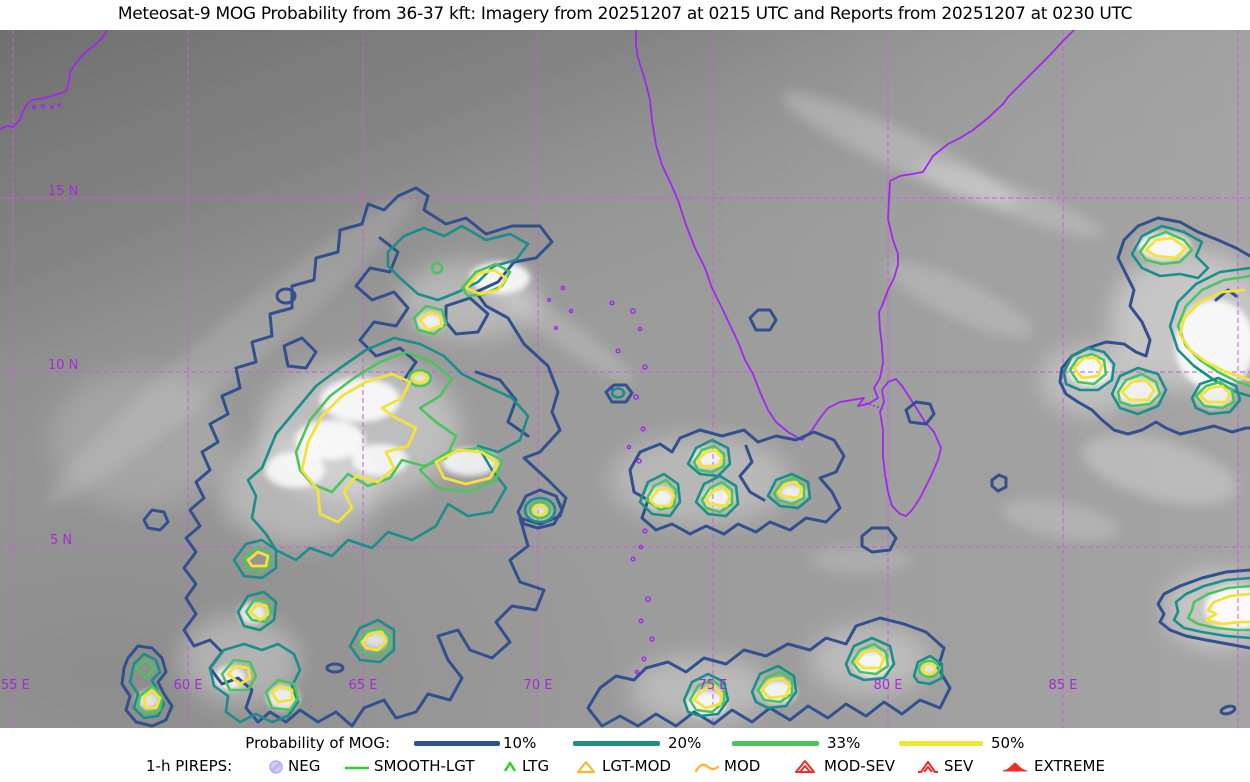 The image size is (1250, 782). What do you see at coordinates (806, 767) in the screenshot?
I see `mod-sev-icon` at bounding box center [806, 767].